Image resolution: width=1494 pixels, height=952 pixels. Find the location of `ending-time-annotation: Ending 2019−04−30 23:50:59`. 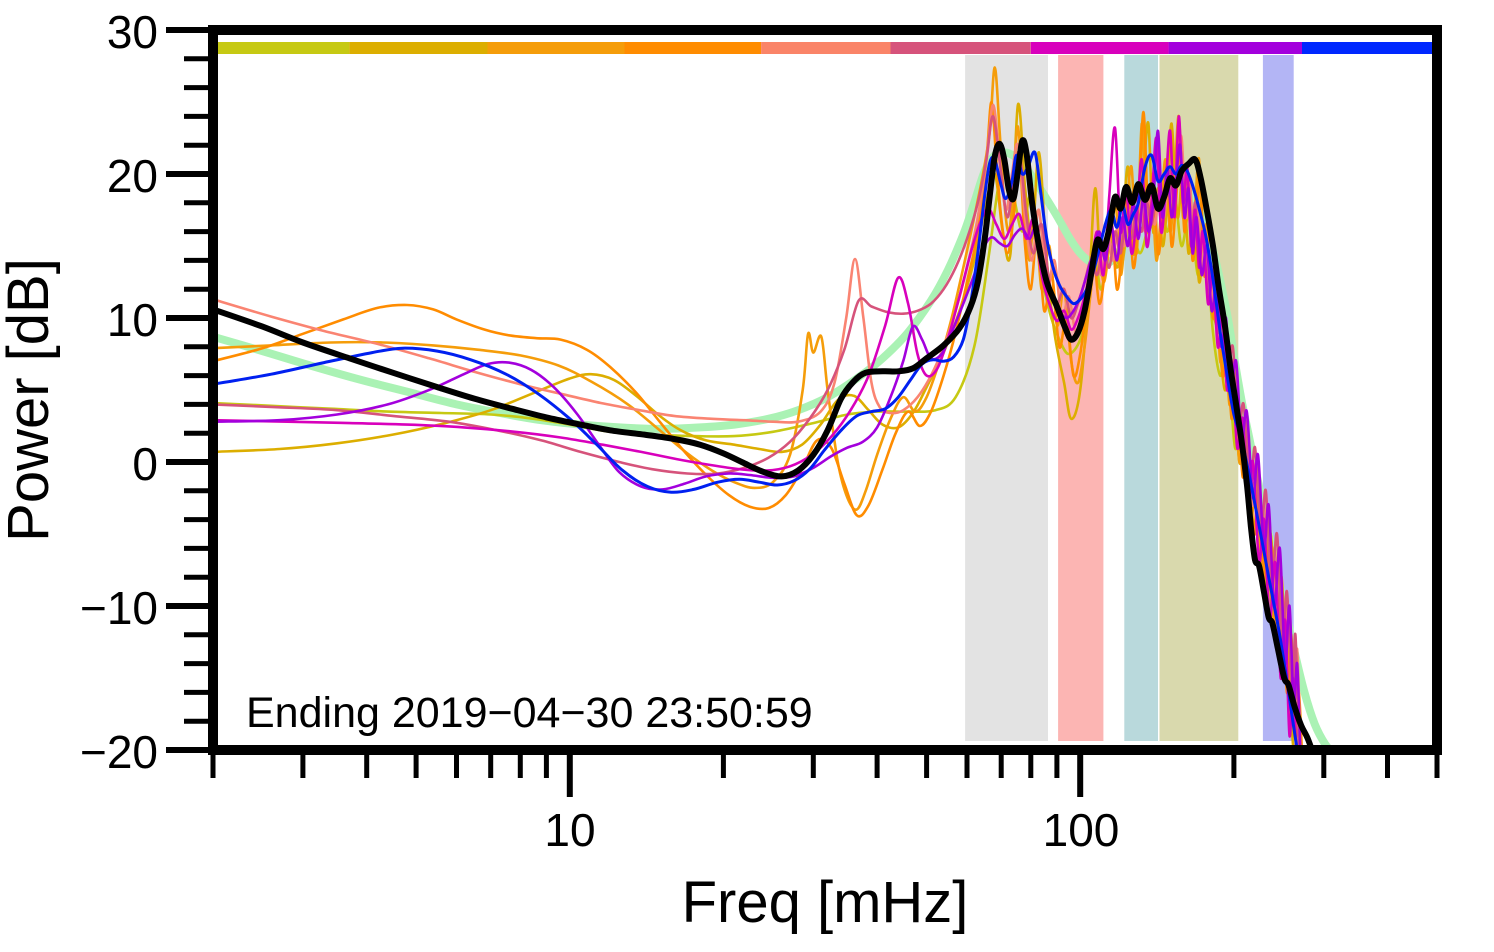

ending-time-annotation: Ending 2019−04−30 23:50:59 is located at coordinates (529, 713).